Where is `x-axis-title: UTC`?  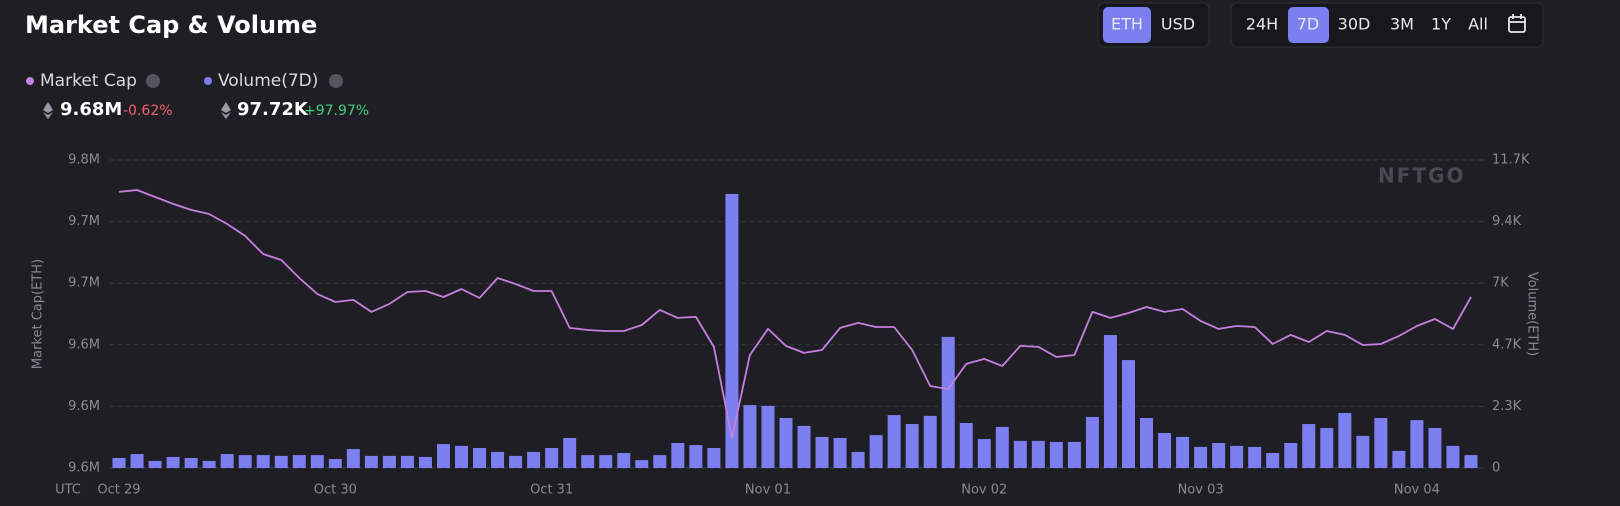 x-axis-title: UTC is located at coordinates (68, 490).